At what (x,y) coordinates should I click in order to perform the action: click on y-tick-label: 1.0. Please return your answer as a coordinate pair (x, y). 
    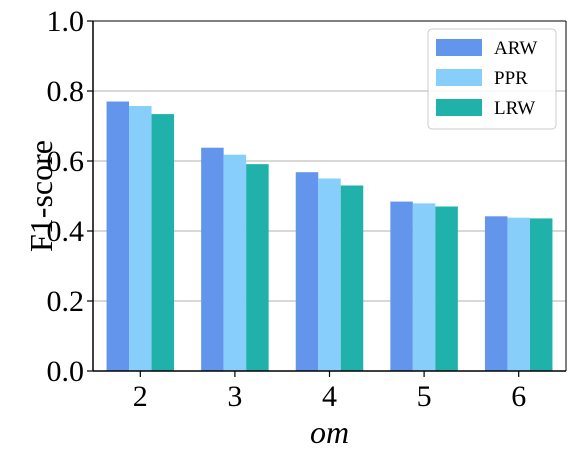
    Looking at the image, I should click on (66, 21).